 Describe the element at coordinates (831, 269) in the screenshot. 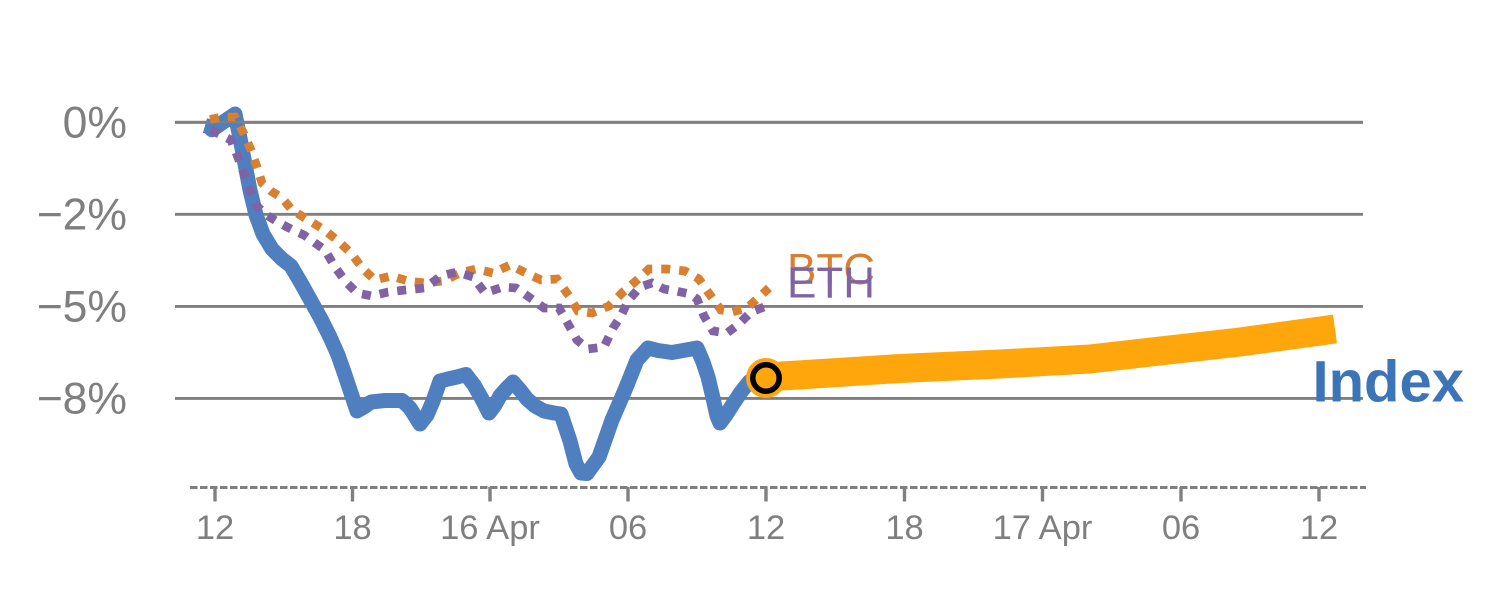

I see `svg-text: BTC` at that location.